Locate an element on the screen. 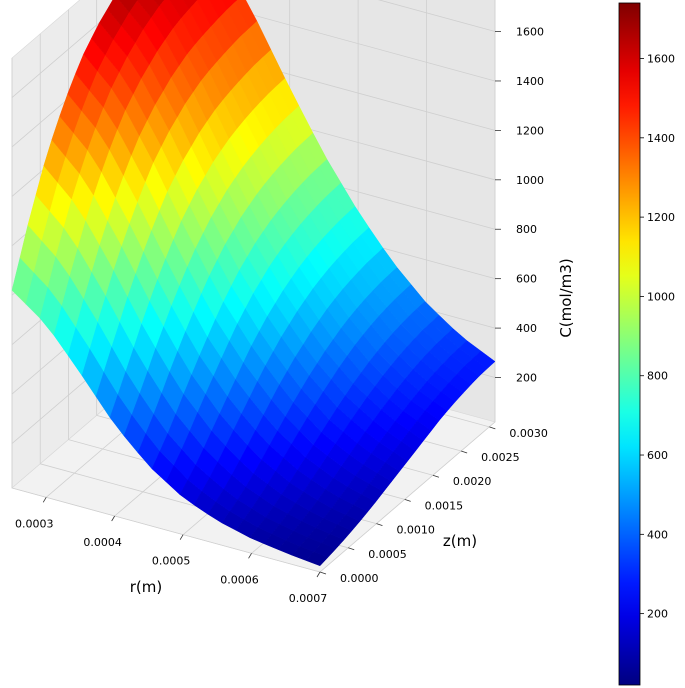 The width and height of the screenshot is (685, 688). x-tick-label: 0.0007 is located at coordinates (308, 598).